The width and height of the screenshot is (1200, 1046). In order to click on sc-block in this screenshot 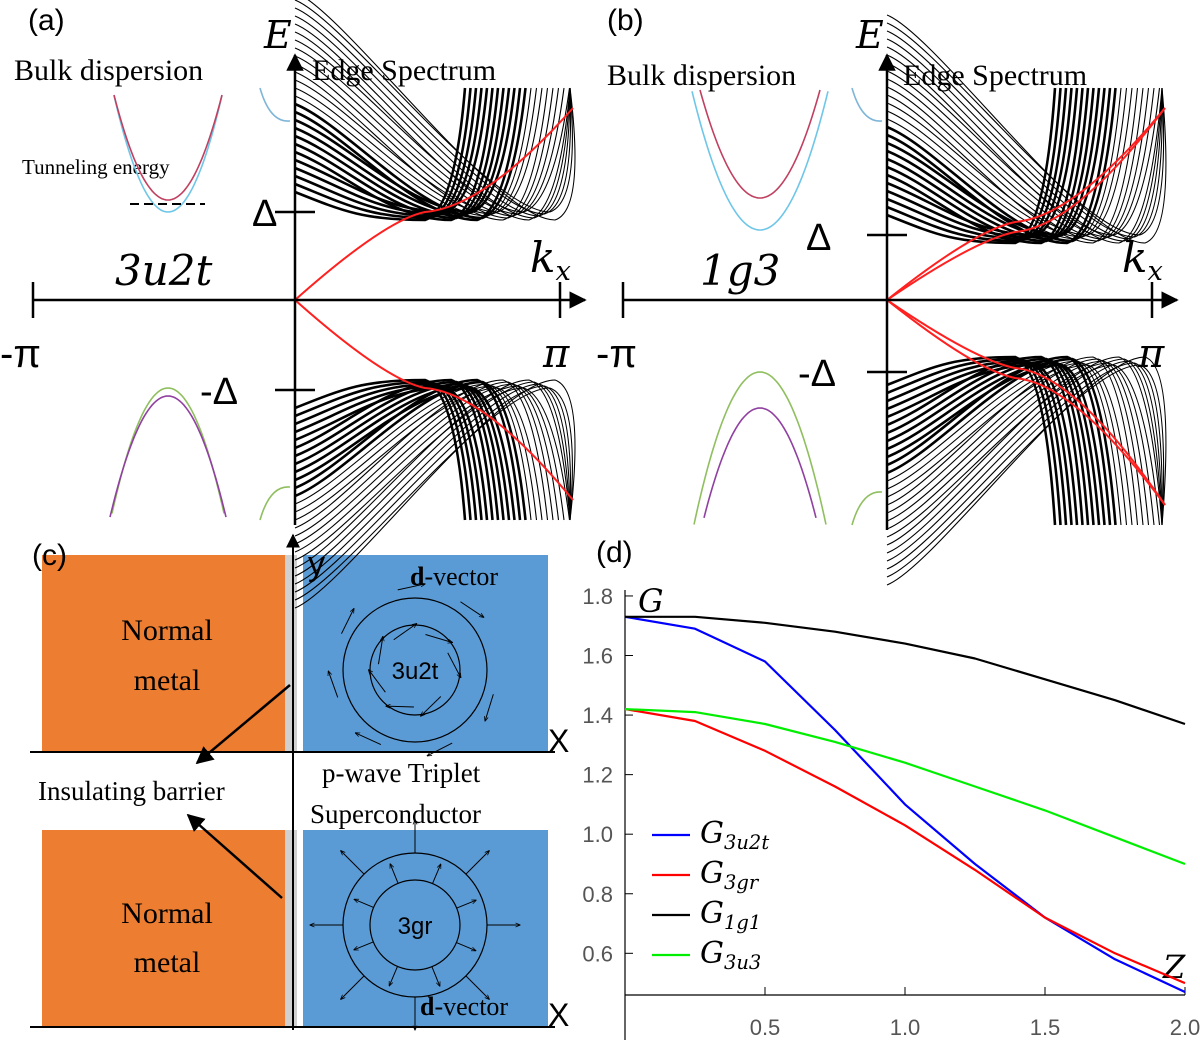, I will do `click(425, 928)`.